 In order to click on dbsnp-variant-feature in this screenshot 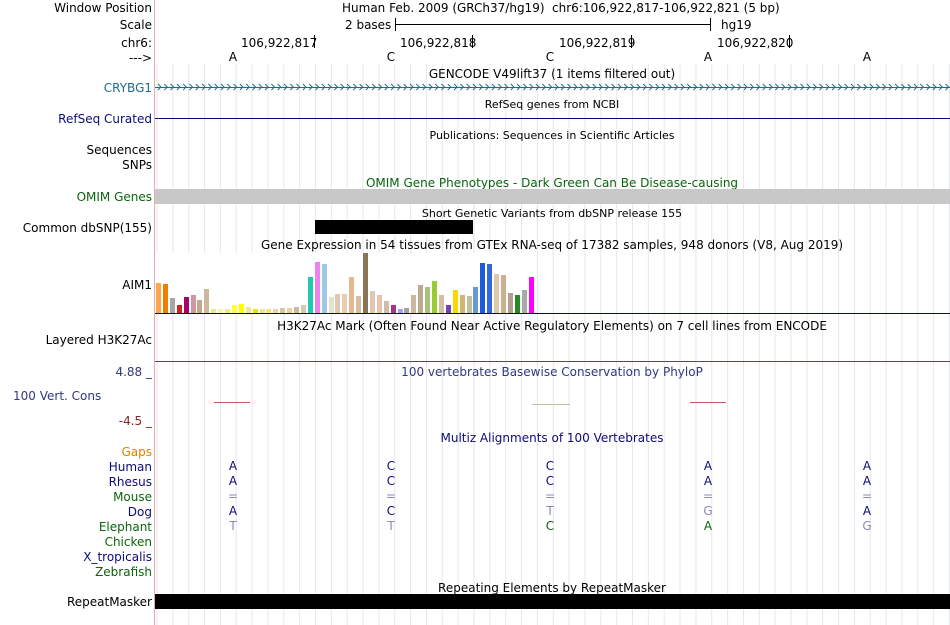, I will do `click(394, 227)`.